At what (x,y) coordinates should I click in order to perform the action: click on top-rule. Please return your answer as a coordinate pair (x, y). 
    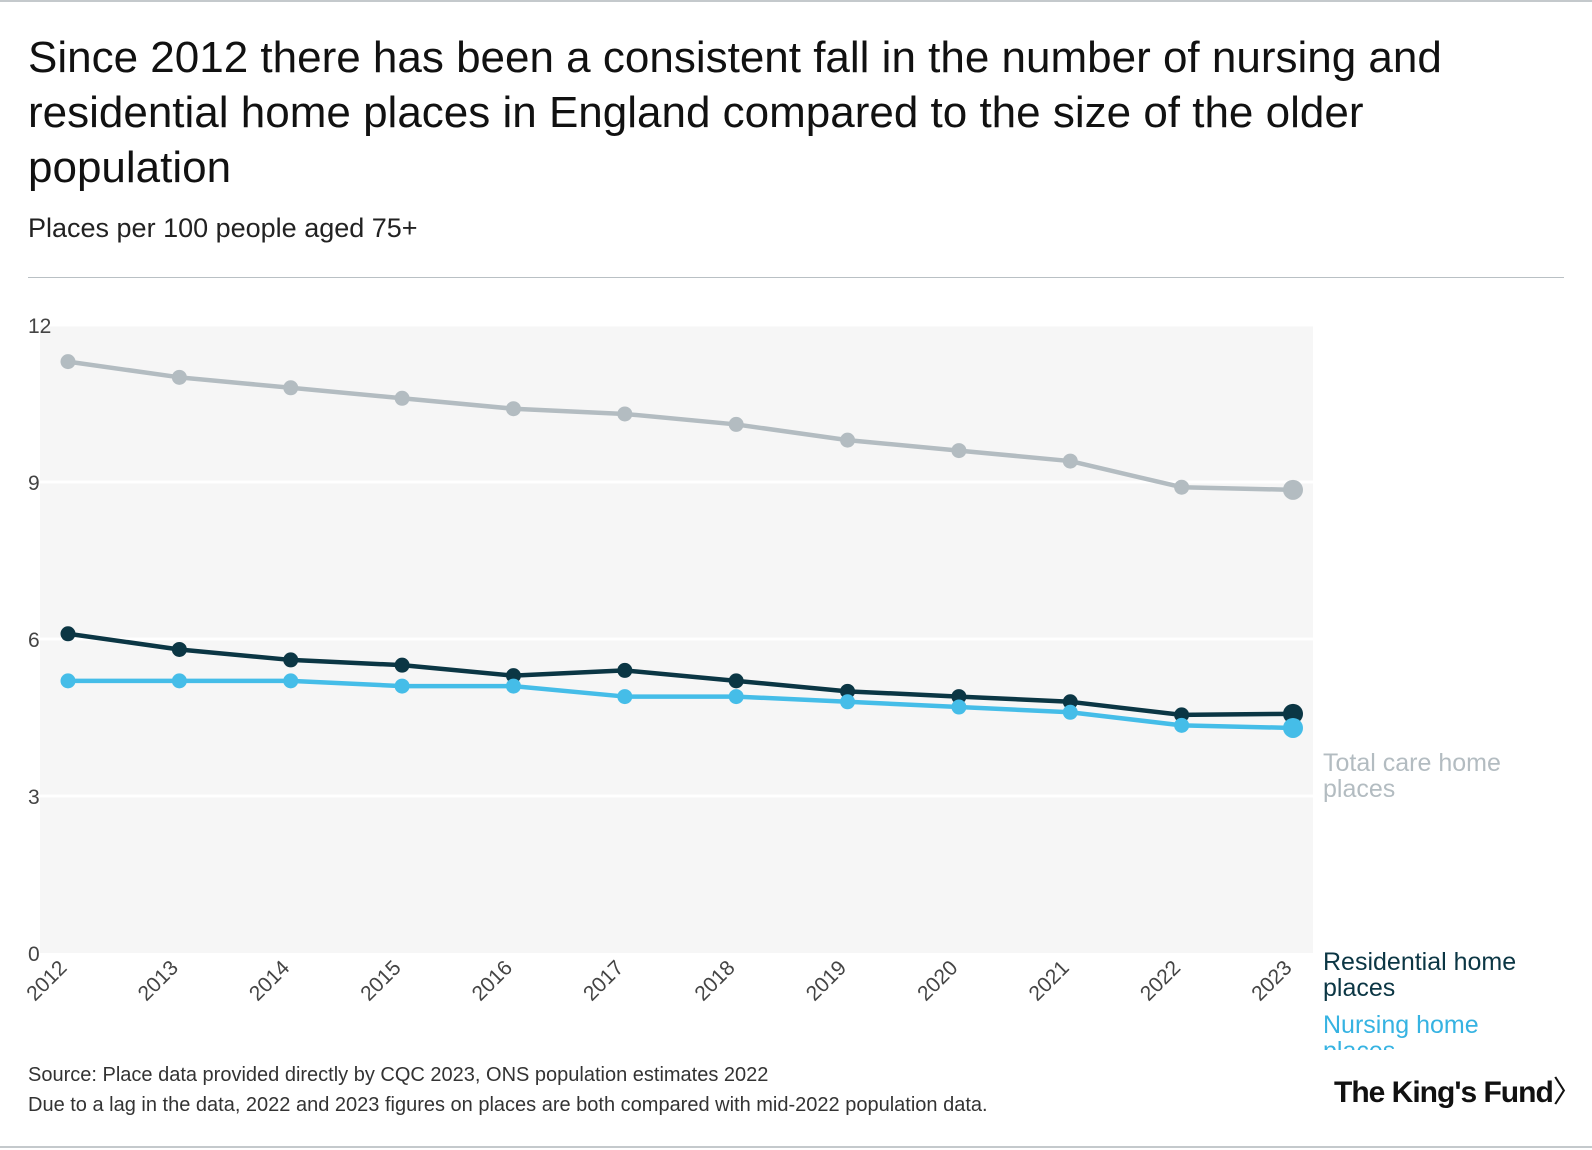
    Looking at the image, I should click on (796, 1).